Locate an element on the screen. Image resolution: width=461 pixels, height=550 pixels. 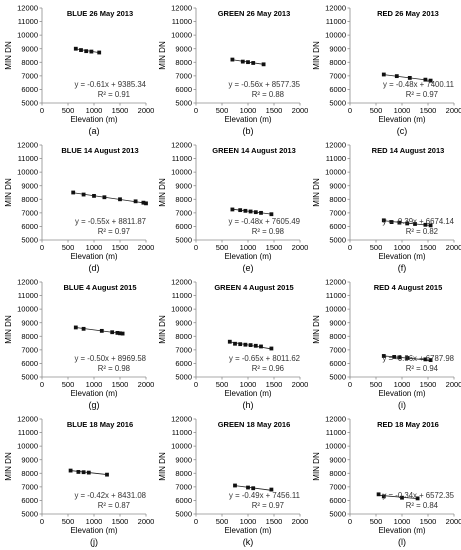
chart-title: GREEN 14 August 2013 is located at coordinates (254, 150).